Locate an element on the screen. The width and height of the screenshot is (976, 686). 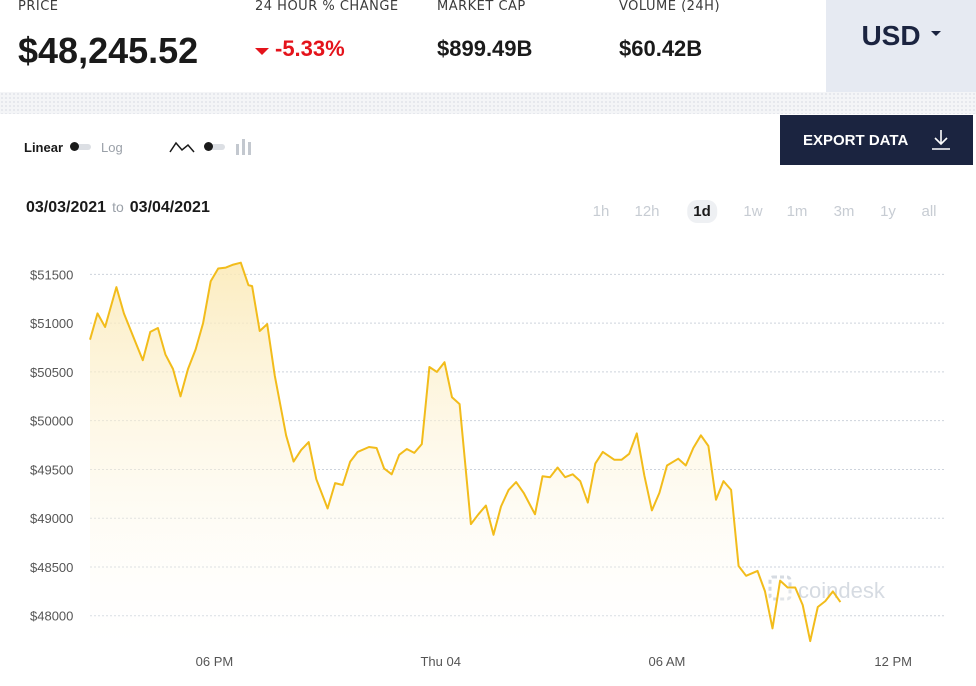
scale-toggle-switch is located at coordinates (81, 146).